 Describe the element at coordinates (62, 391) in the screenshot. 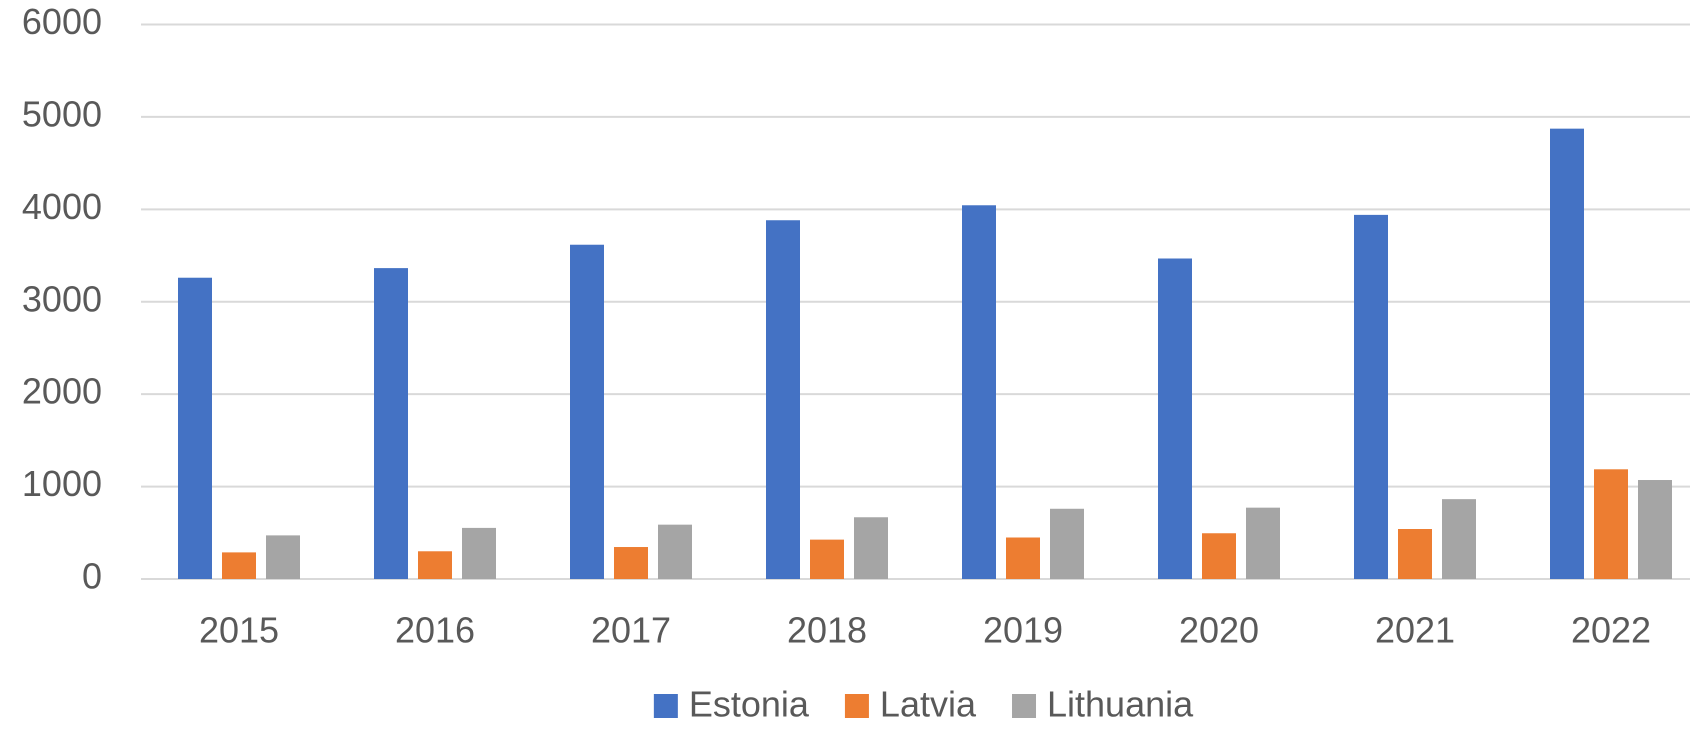

I see `y-tick-label: 2000` at that location.